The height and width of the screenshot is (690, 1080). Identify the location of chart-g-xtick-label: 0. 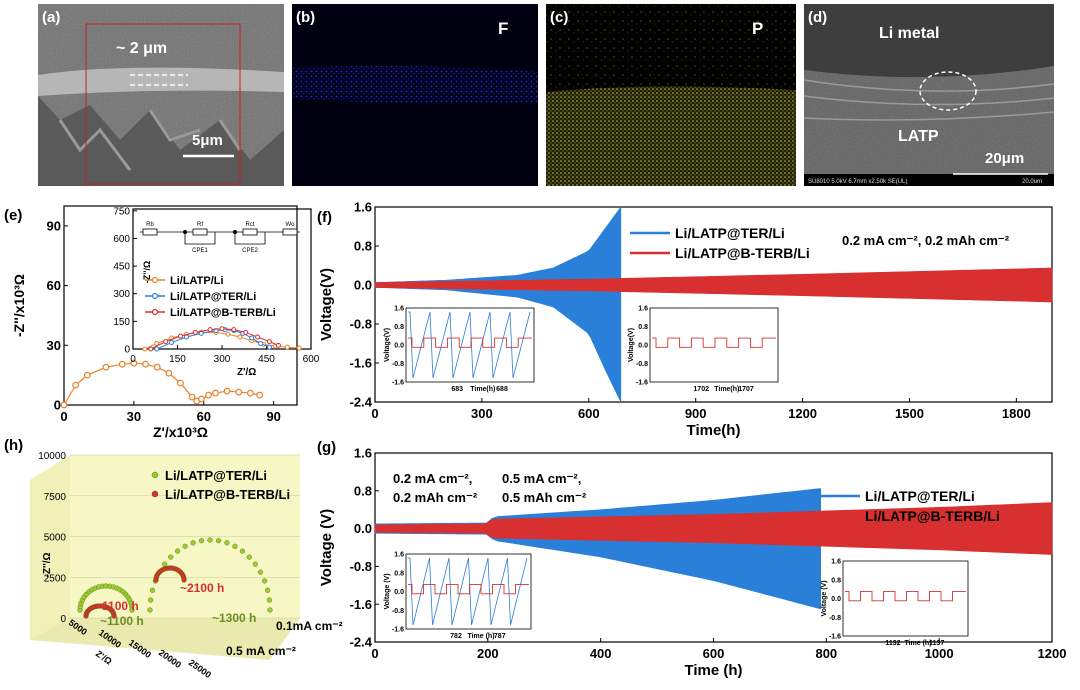
(374, 653).